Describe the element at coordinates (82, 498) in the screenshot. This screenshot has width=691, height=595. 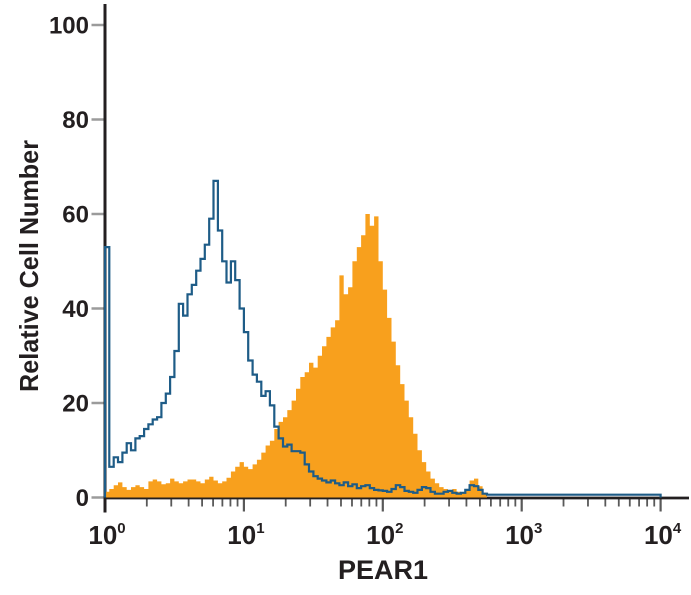
I see `y-tick-label: 0` at that location.